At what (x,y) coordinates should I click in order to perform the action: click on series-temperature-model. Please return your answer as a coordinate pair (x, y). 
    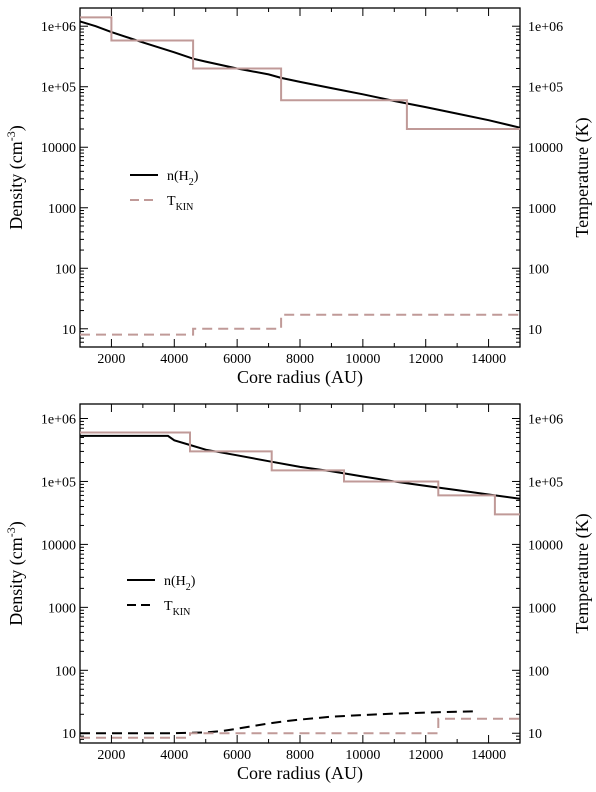
    Looking at the image, I should click on (278, 722).